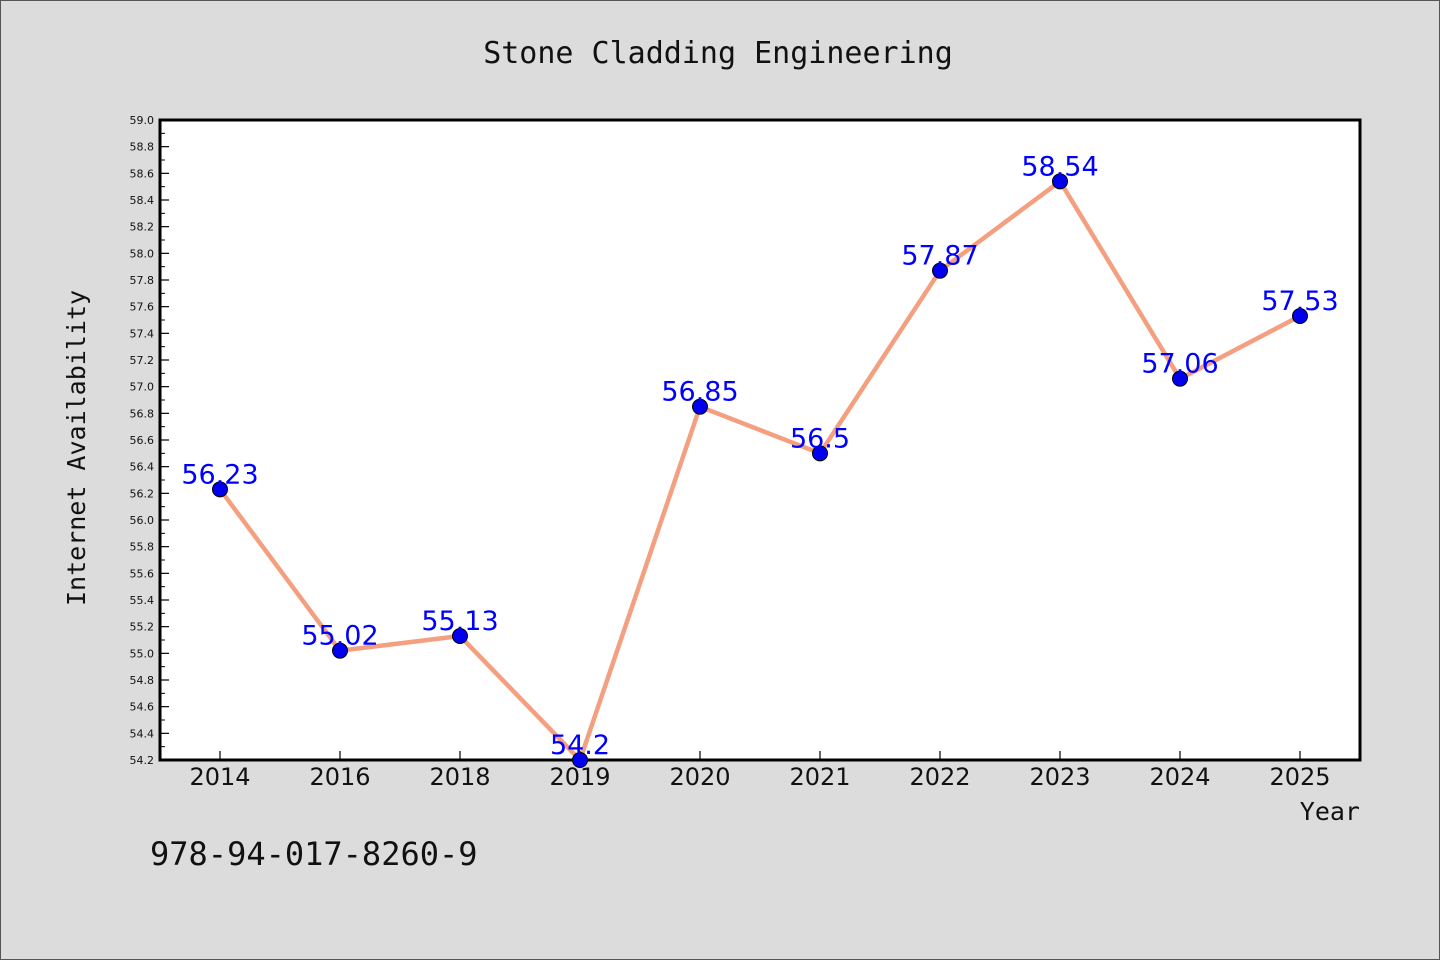 The width and height of the screenshot is (1440, 960). I want to click on y-tick-label: 54.4, so click(142, 733).